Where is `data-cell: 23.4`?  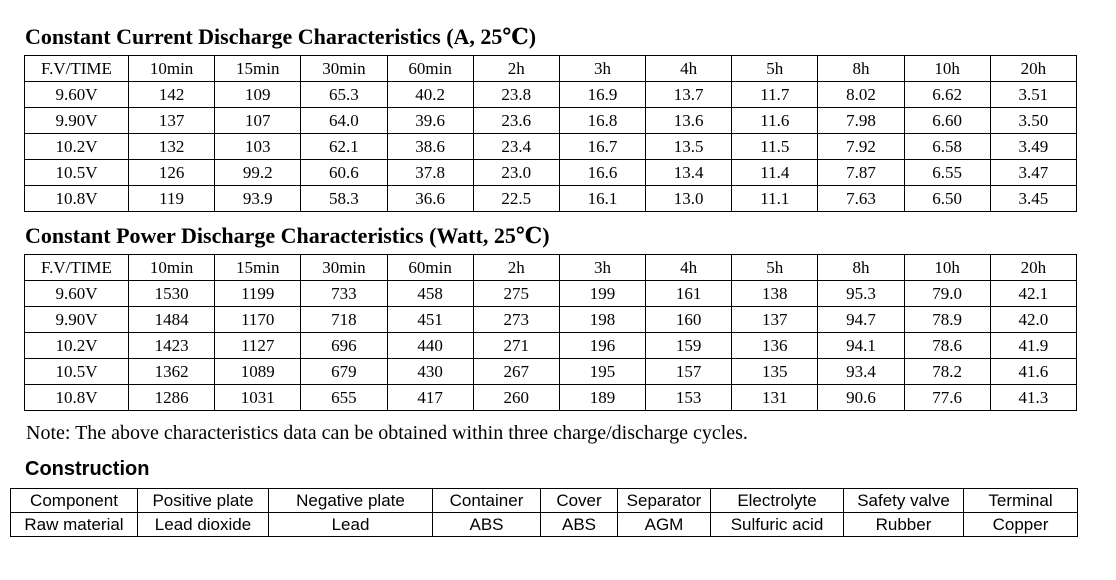 data-cell: 23.4 is located at coordinates (516, 146).